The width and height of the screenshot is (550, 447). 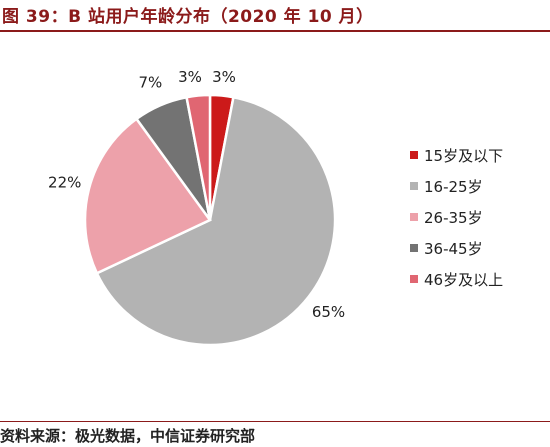 I want to click on source-note: 资料来源：极光数据，中信证券研究部, so click(x=128, y=436).